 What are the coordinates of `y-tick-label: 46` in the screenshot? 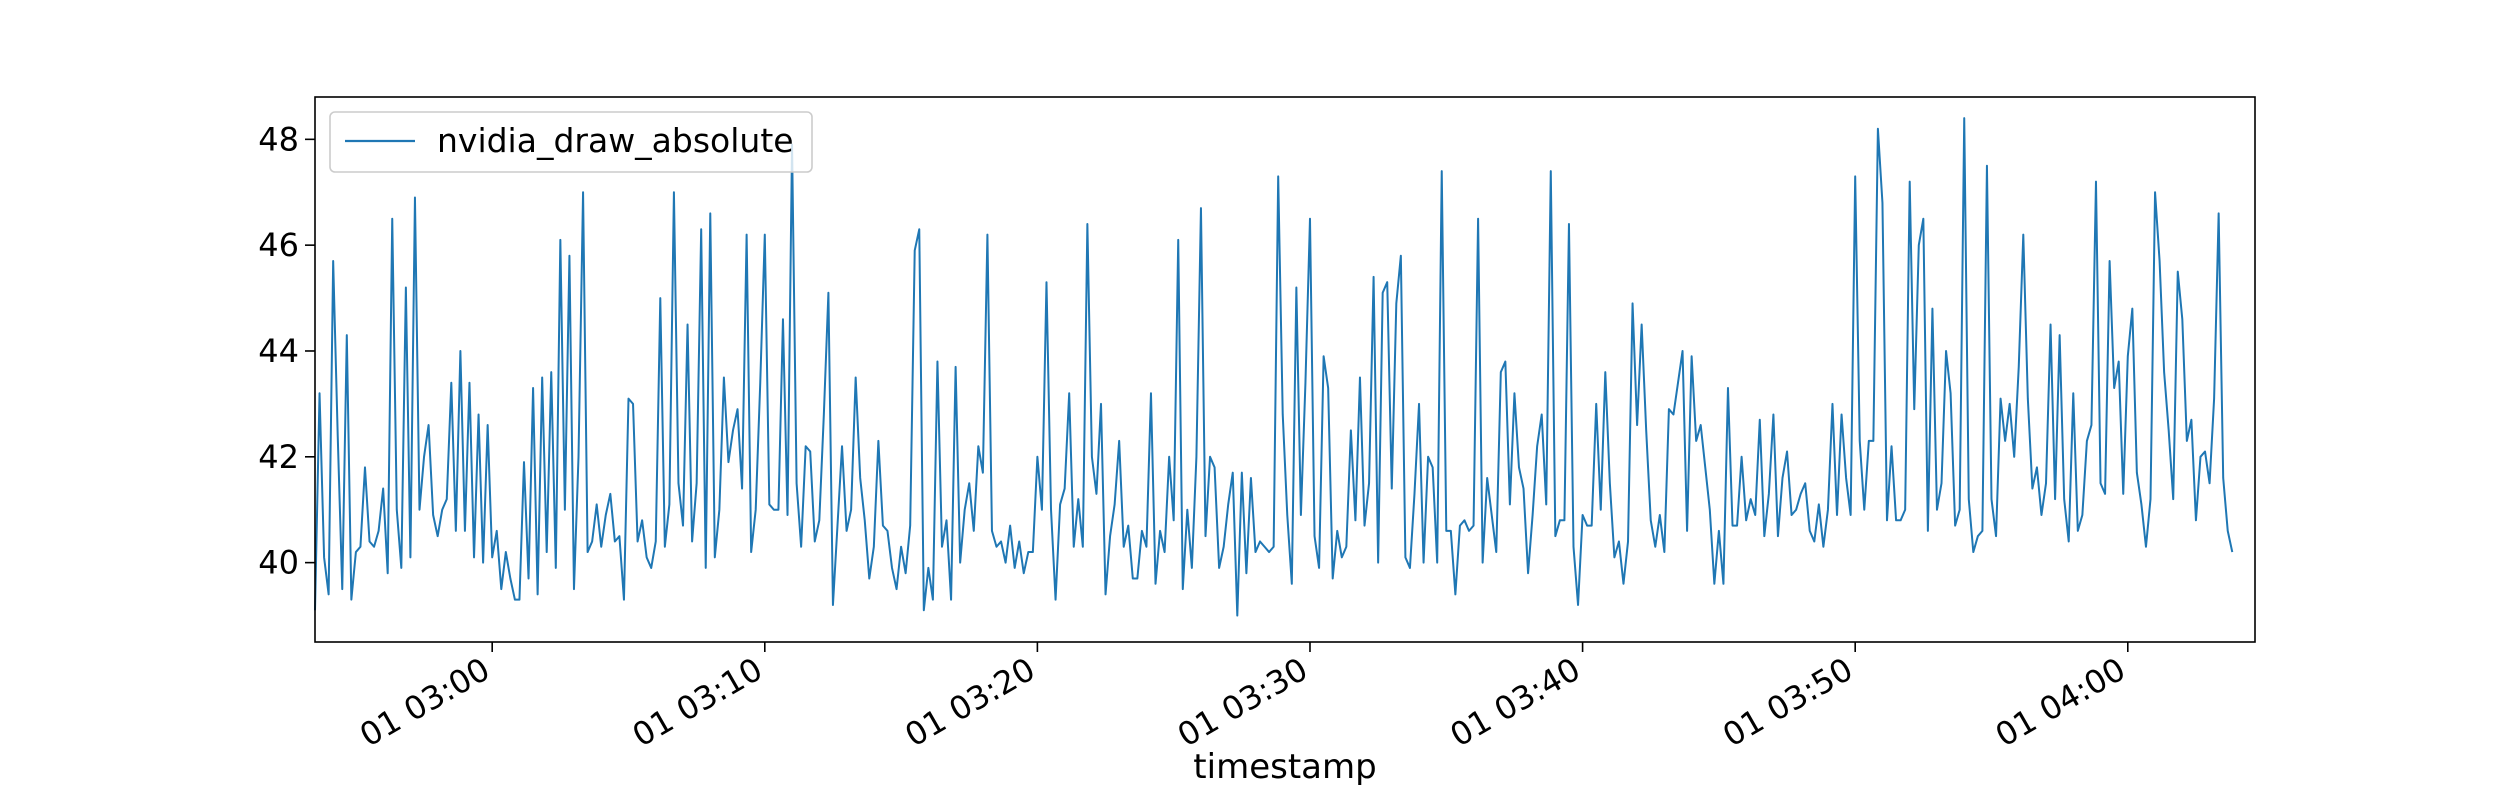 It's located at (278, 245).